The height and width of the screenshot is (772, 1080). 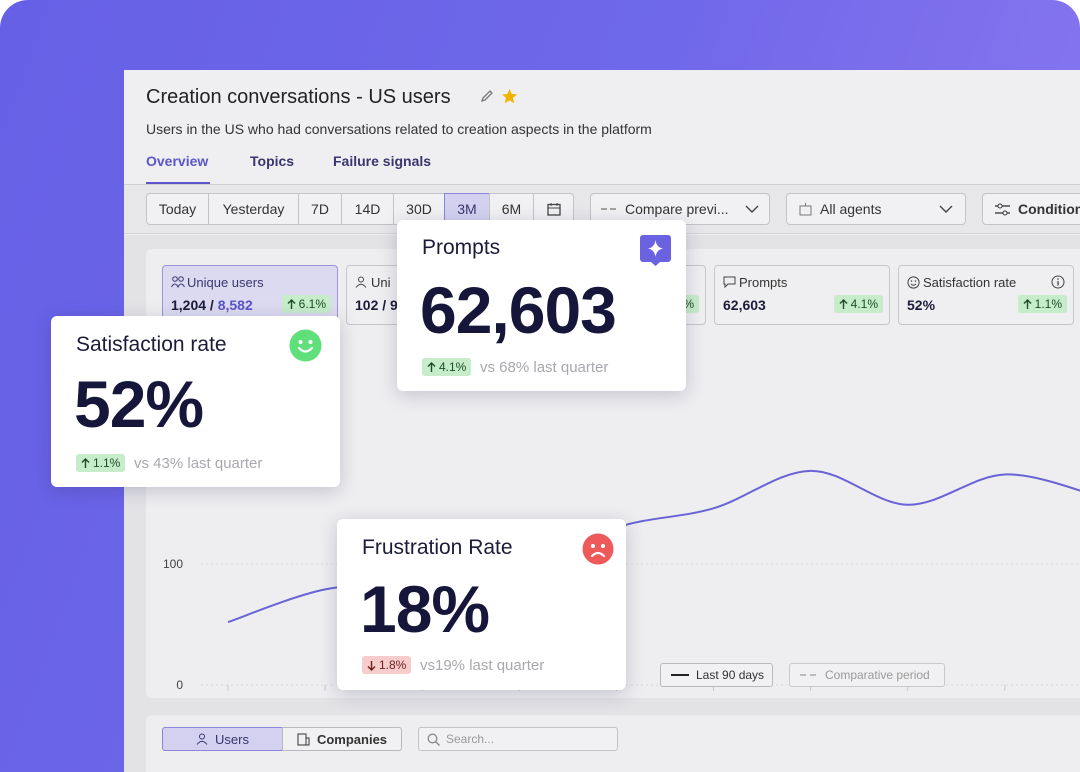 What do you see at coordinates (730, 675) in the screenshot?
I see `legend-label: Last 90 days` at bounding box center [730, 675].